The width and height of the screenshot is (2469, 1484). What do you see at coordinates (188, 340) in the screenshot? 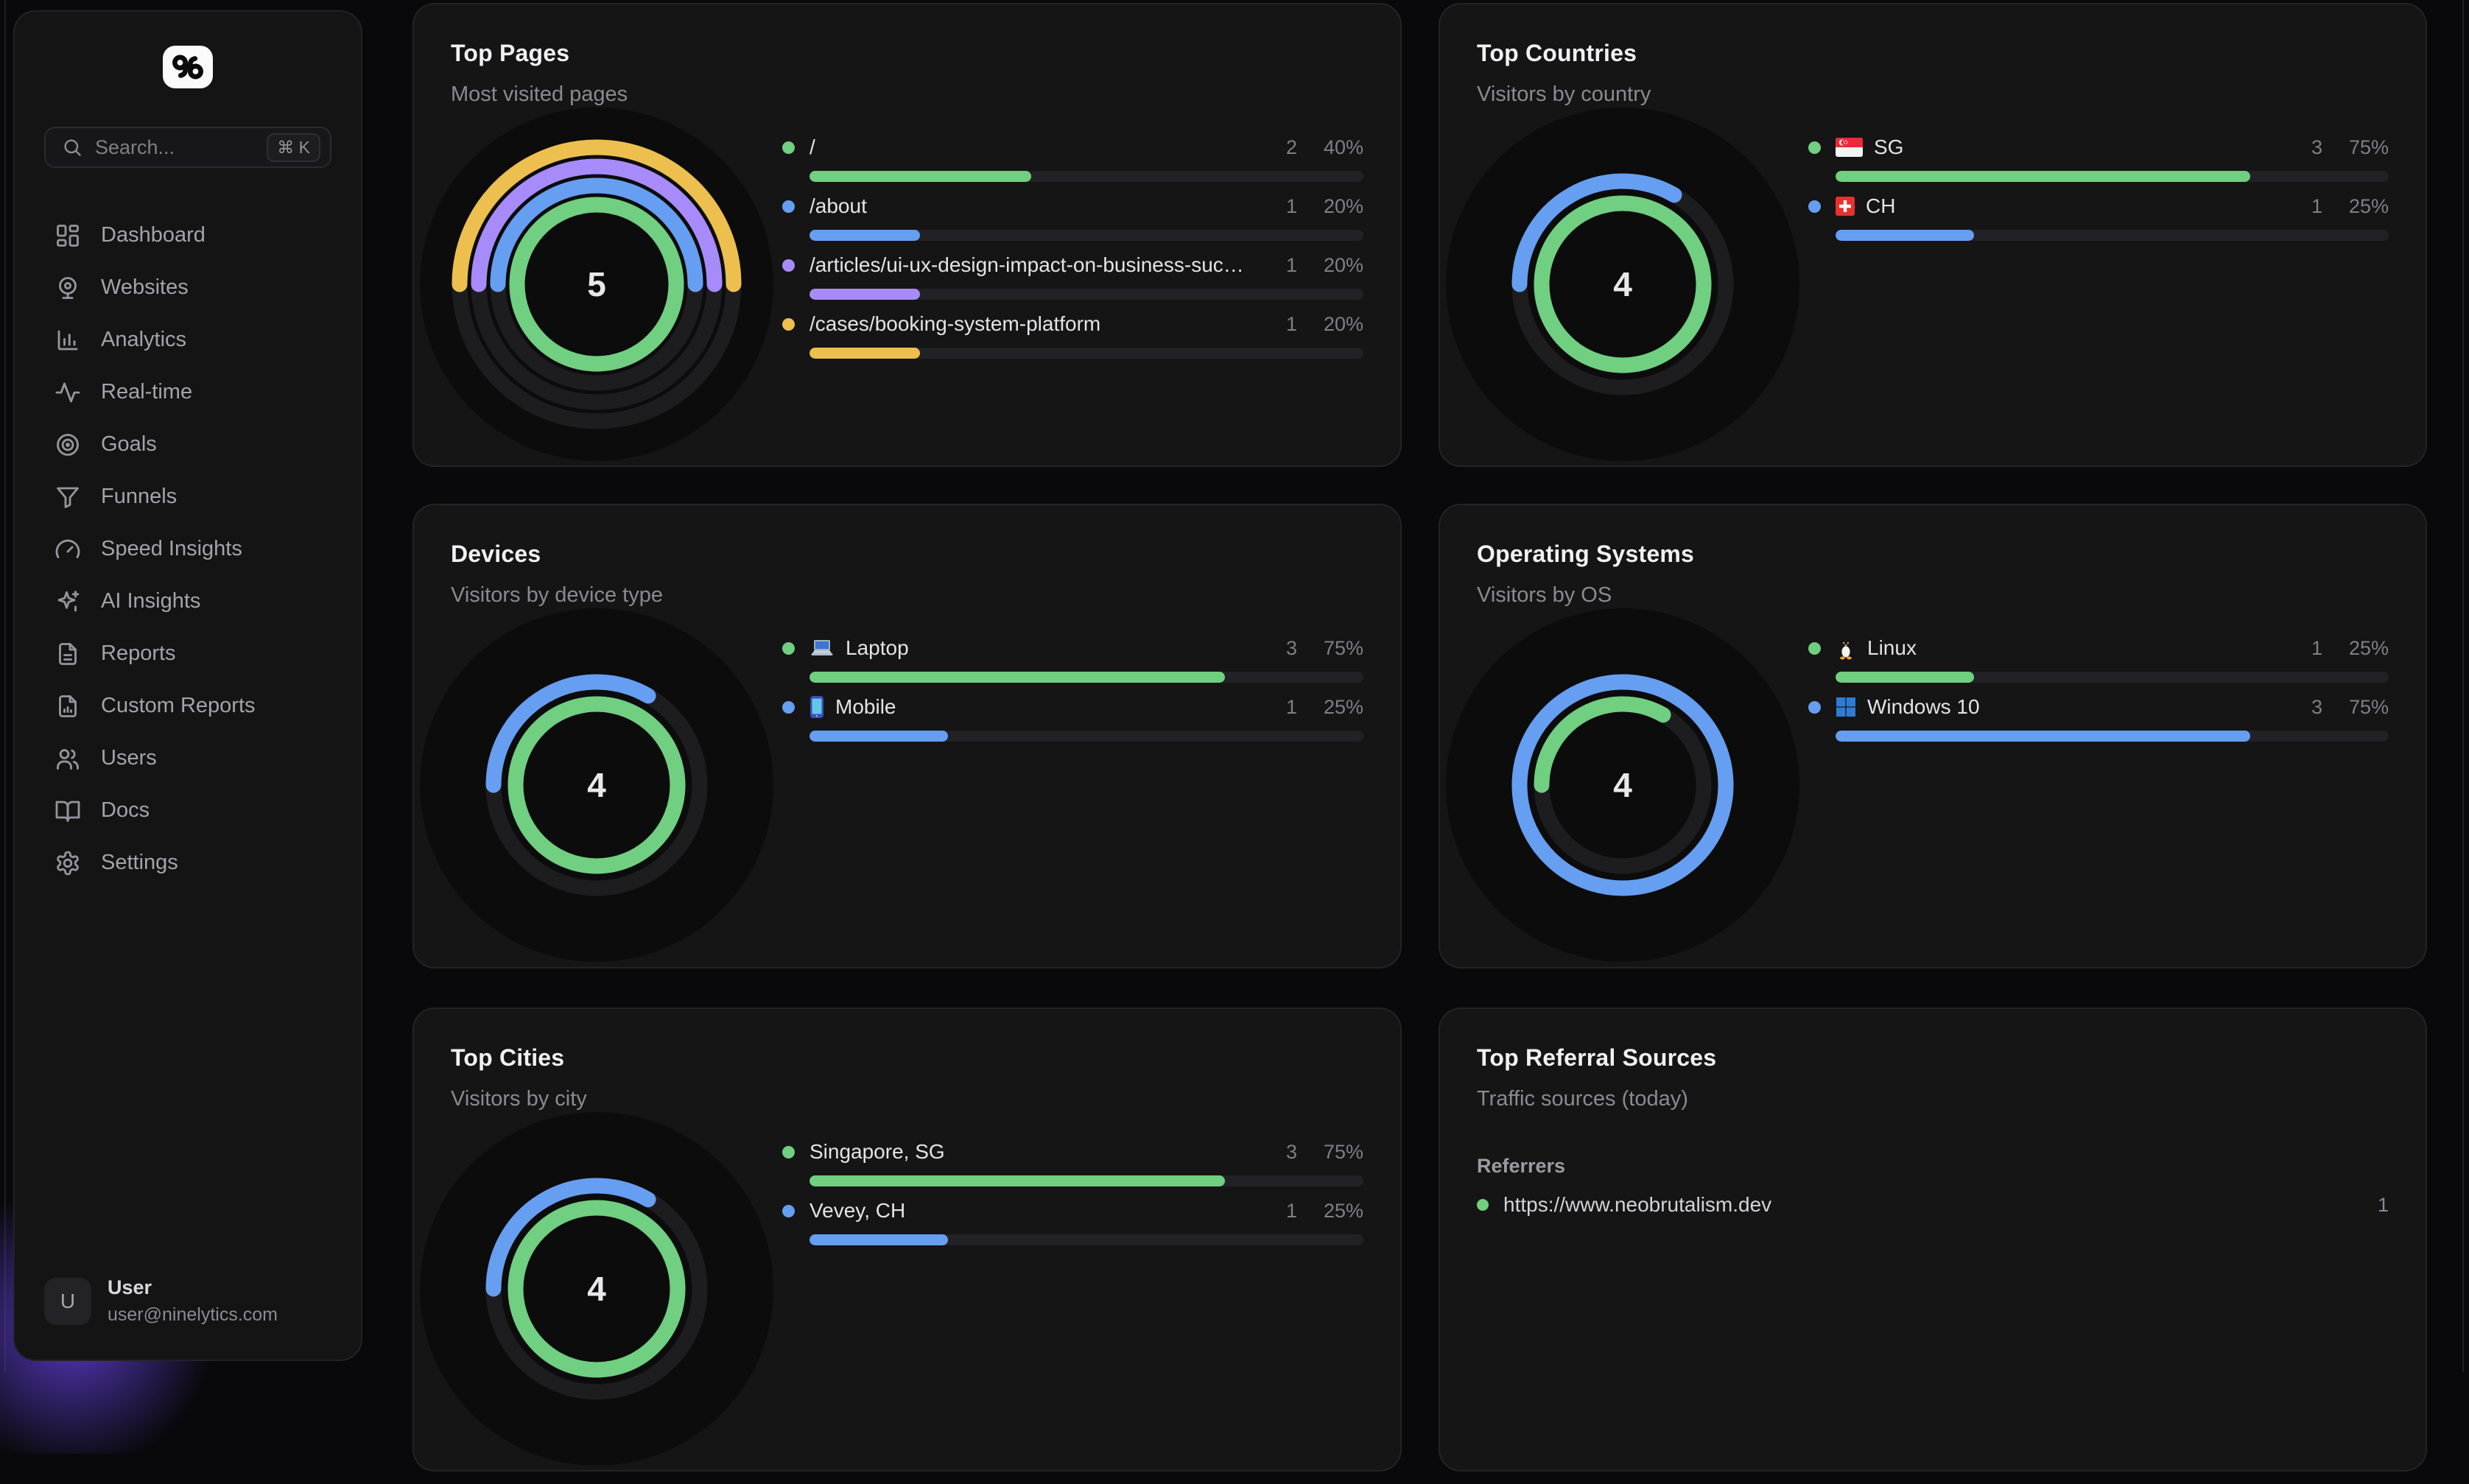
I see `sidebar-item-analytics: Analytics` at bounding box center [188, 340].